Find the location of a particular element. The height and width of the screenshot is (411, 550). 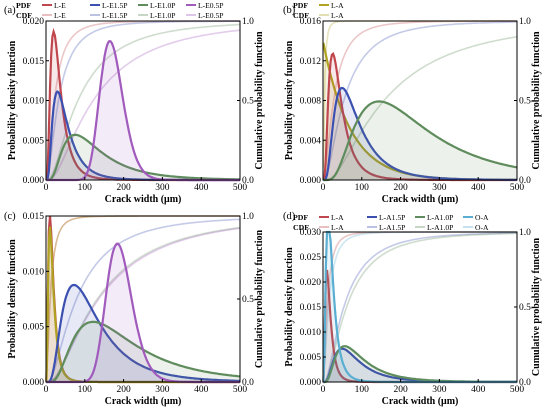

legend-label: L-E1.5P is located at coordinates (115, 15).